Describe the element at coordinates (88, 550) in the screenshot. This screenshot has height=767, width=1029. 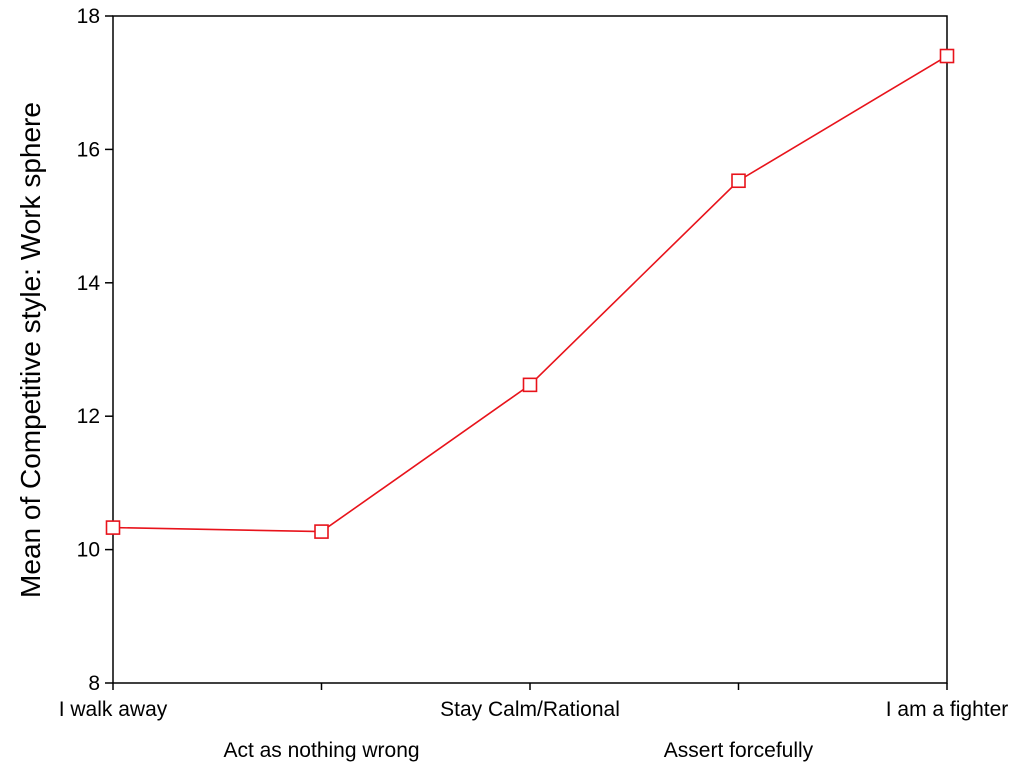
I see `y-tick-label: 10` at that location.